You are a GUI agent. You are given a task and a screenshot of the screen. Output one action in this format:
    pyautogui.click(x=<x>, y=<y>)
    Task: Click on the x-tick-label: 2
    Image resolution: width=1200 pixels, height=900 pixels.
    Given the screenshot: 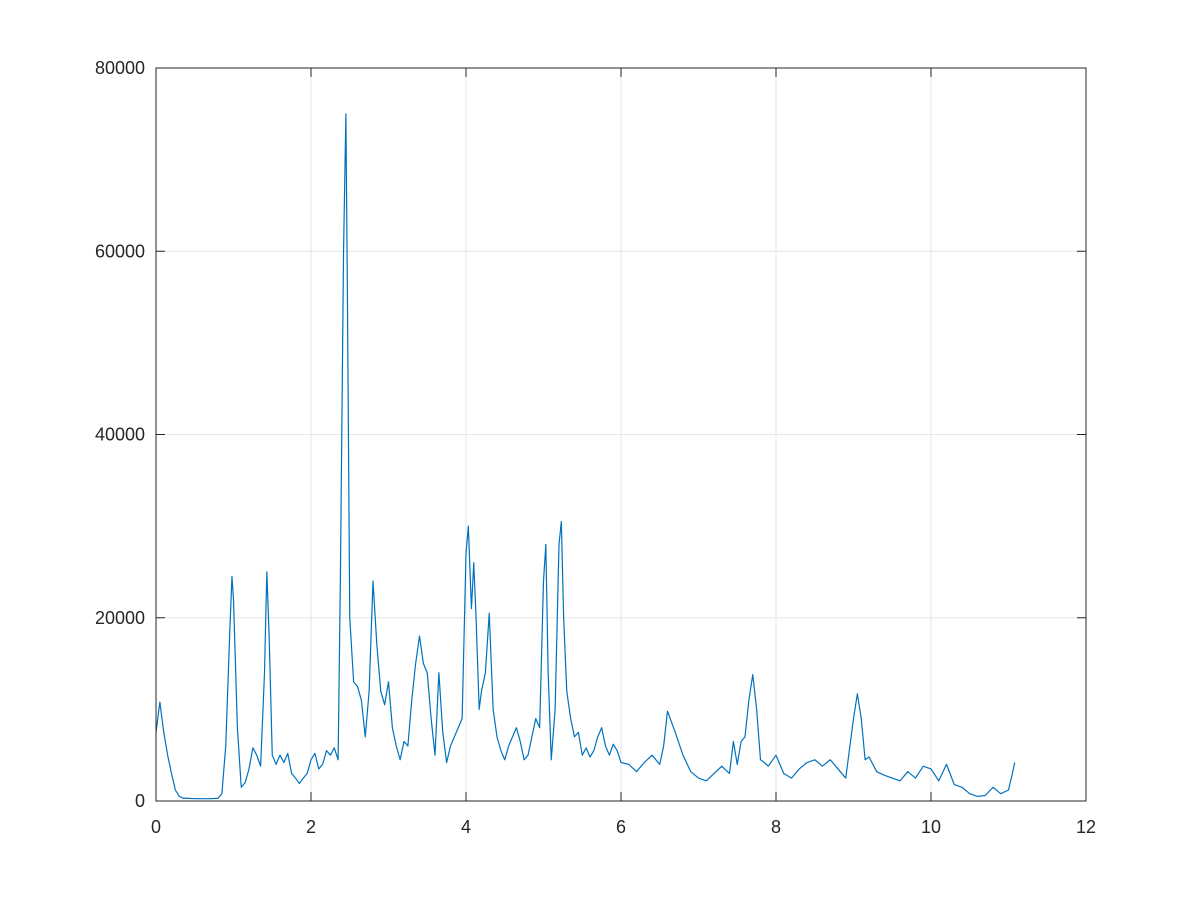 What is the action you would take?
    pyautogui.click(x=311, y=827)
    